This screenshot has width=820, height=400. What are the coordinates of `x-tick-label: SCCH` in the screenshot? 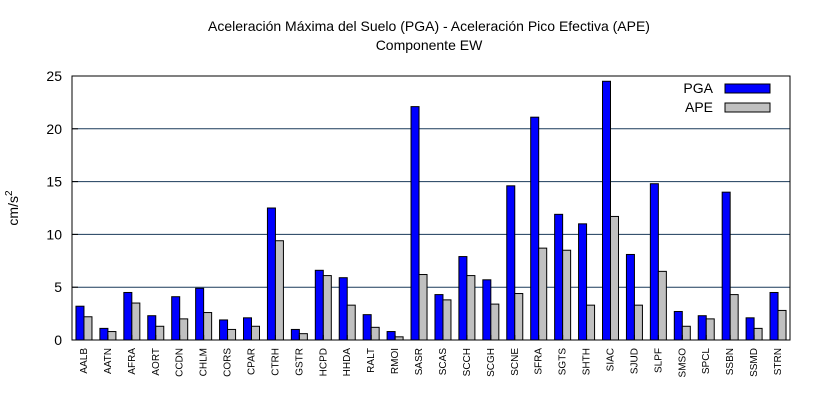 It's located at (467, 362).